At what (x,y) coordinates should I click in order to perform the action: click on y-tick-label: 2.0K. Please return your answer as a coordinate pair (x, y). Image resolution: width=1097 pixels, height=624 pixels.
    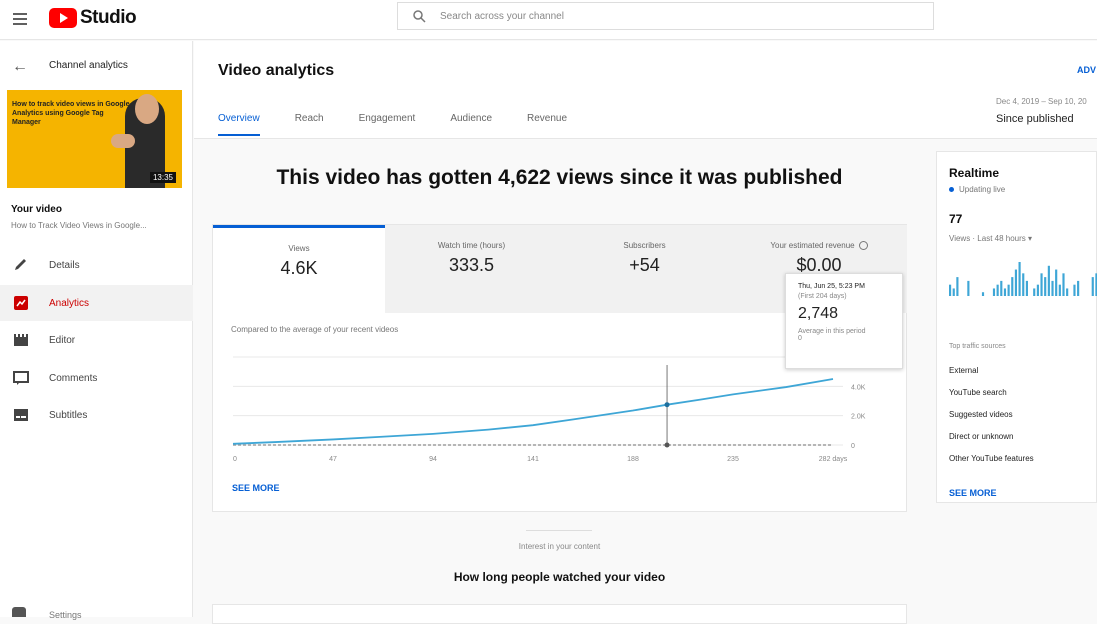
    Looking at the image, I should click on (858, 417).